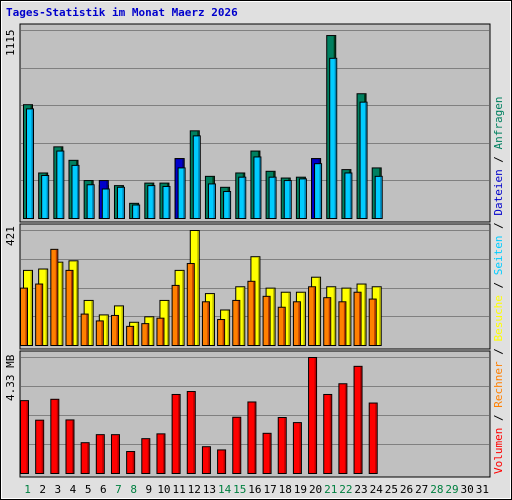 The height and width of the screenshot is (500, 512). Describe the element at coordinates (254, 489) in the screenshot. I see `x-tick-label-16: 16` at that location.